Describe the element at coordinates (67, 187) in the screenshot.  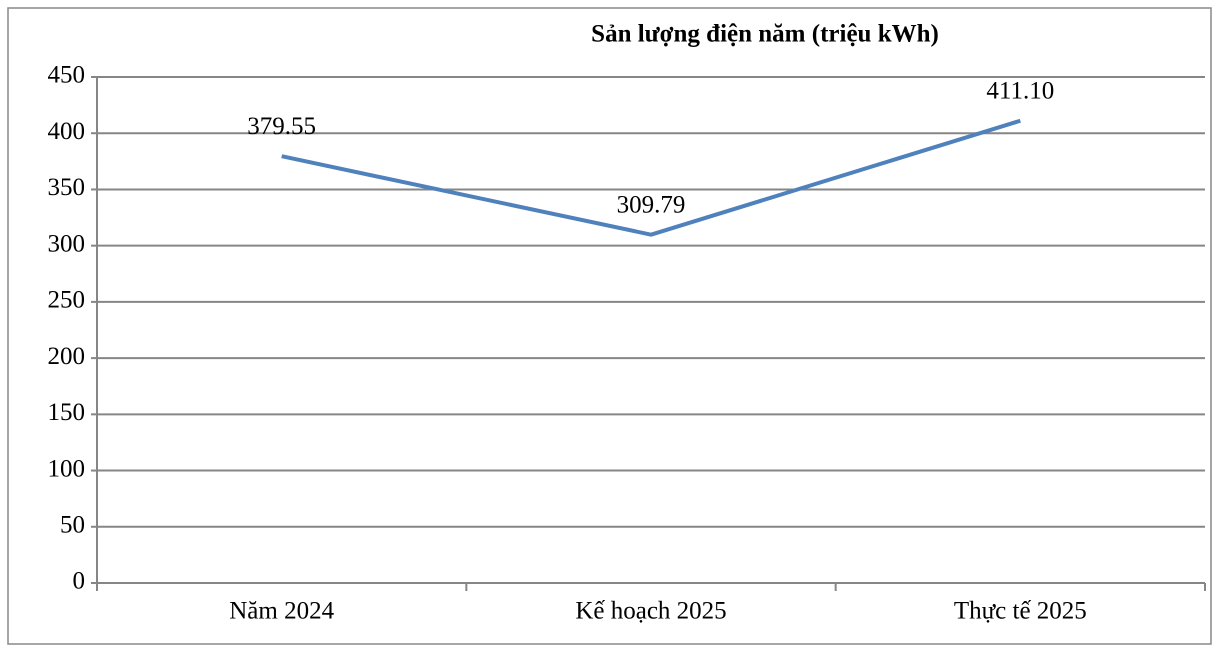
I see `y-tick-label: 350` at that location.